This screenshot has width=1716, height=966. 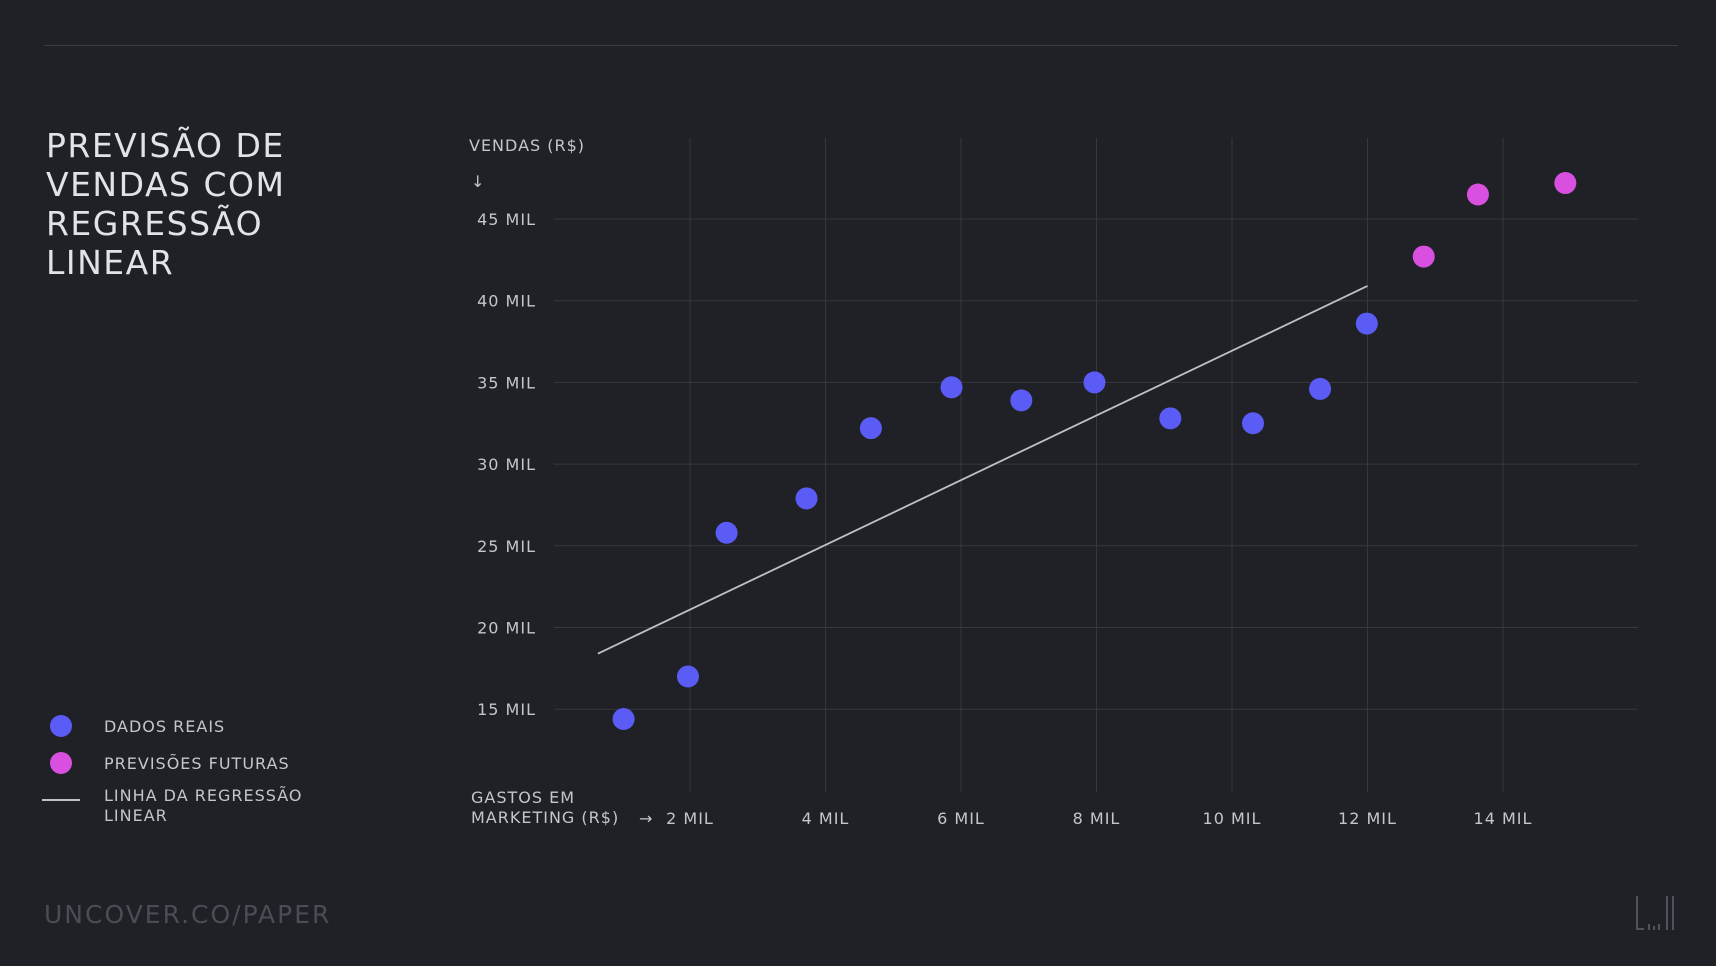 I want to click on brand-logo-icon, so click(x=1656, y=915).